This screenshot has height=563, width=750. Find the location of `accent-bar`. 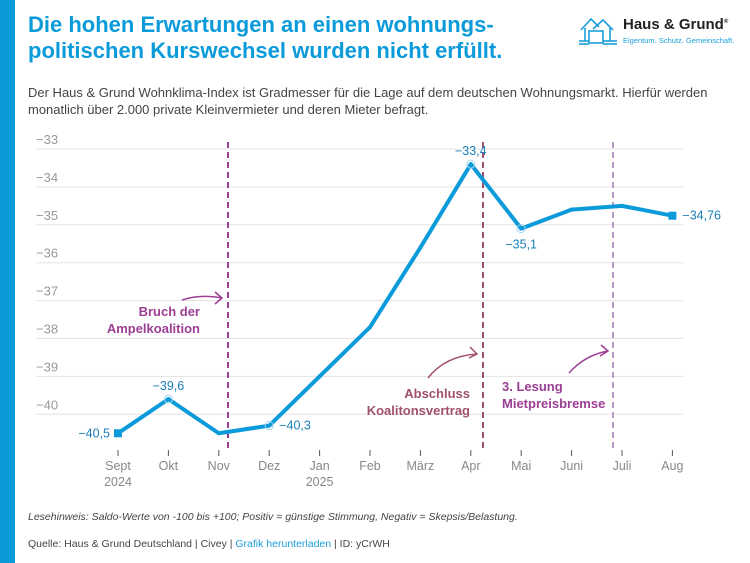

accent-bar is located at coordinates (7, 281).